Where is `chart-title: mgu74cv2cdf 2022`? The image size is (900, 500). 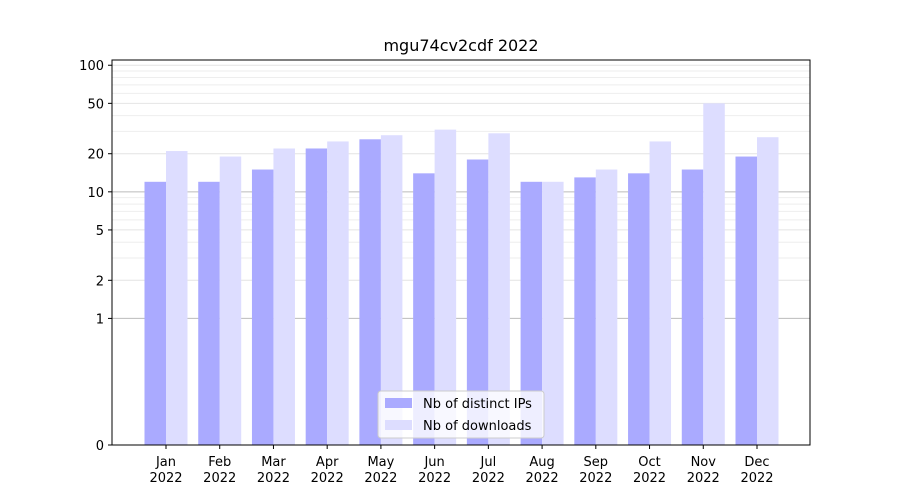
chart-title: mgu74cv2cdf 2022 is located at coordinates (460, 45).